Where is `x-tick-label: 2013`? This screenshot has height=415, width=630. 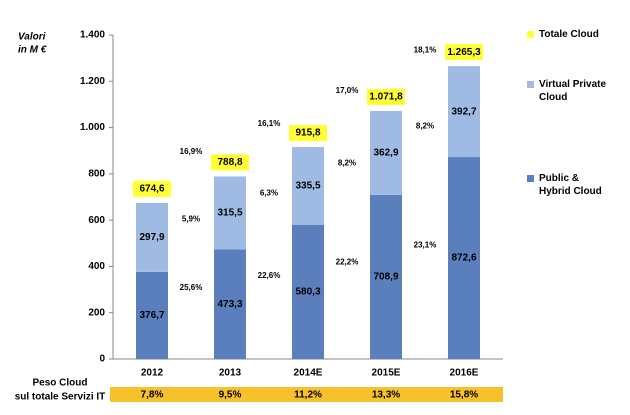 x-tick-label: 2013 is located at coordinates (230, 373).